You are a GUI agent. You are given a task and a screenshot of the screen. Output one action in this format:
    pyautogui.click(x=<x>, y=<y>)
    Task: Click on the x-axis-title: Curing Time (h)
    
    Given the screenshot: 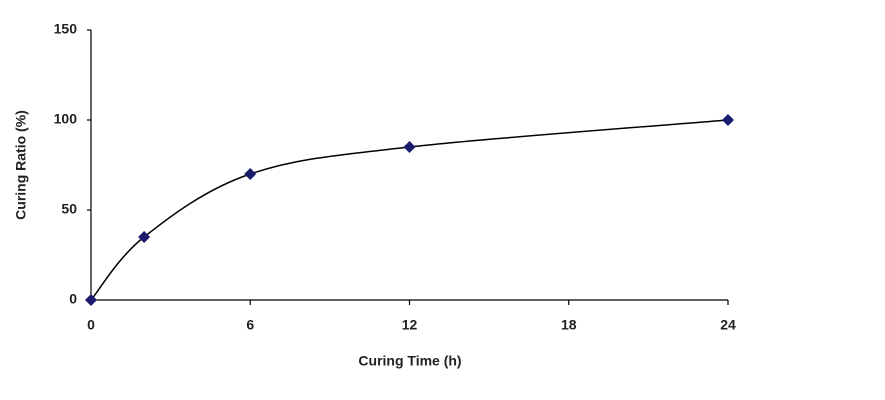 What is the action you would take?
    pyautogui.click(x=409, y=361)
    